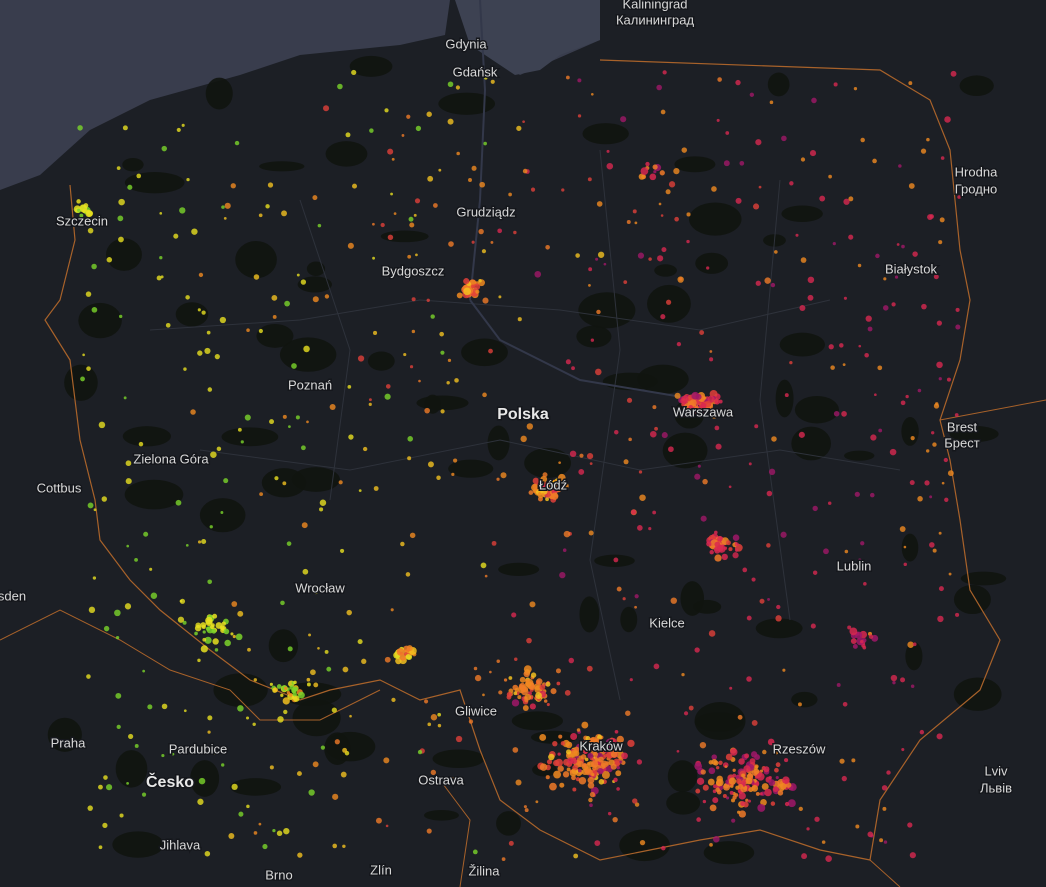 This screenshot has height=887, width=1046. What do you see at coordinates (310, 384) in the screenshot?
I see `city-label: Poznań` at bounding box center [310, 384].